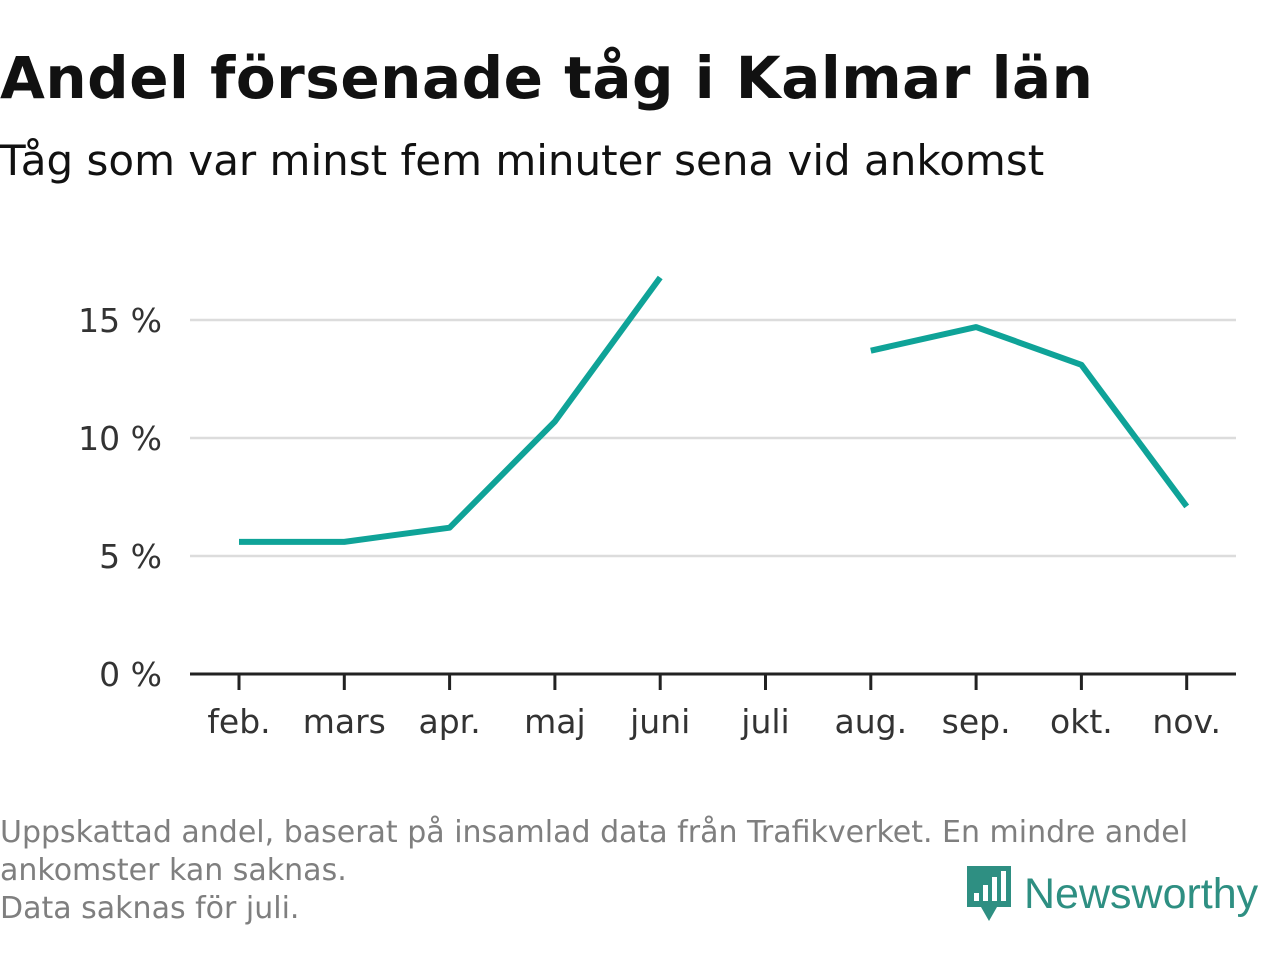 This screenshot has width=1280, height=960. I want to click on x-tick-label: apr., so click(449, 721).